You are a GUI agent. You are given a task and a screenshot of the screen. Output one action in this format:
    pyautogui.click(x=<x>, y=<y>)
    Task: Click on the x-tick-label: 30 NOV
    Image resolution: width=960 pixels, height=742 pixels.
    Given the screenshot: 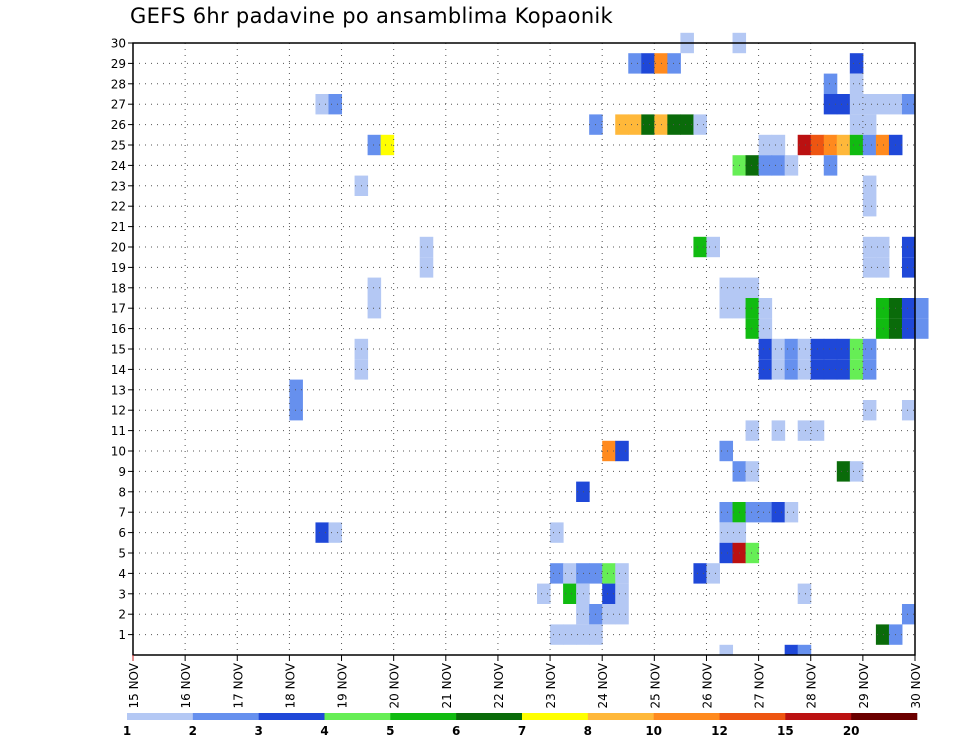 What is the action you would take?
    pyautogui.click(x=916, y=685)
    